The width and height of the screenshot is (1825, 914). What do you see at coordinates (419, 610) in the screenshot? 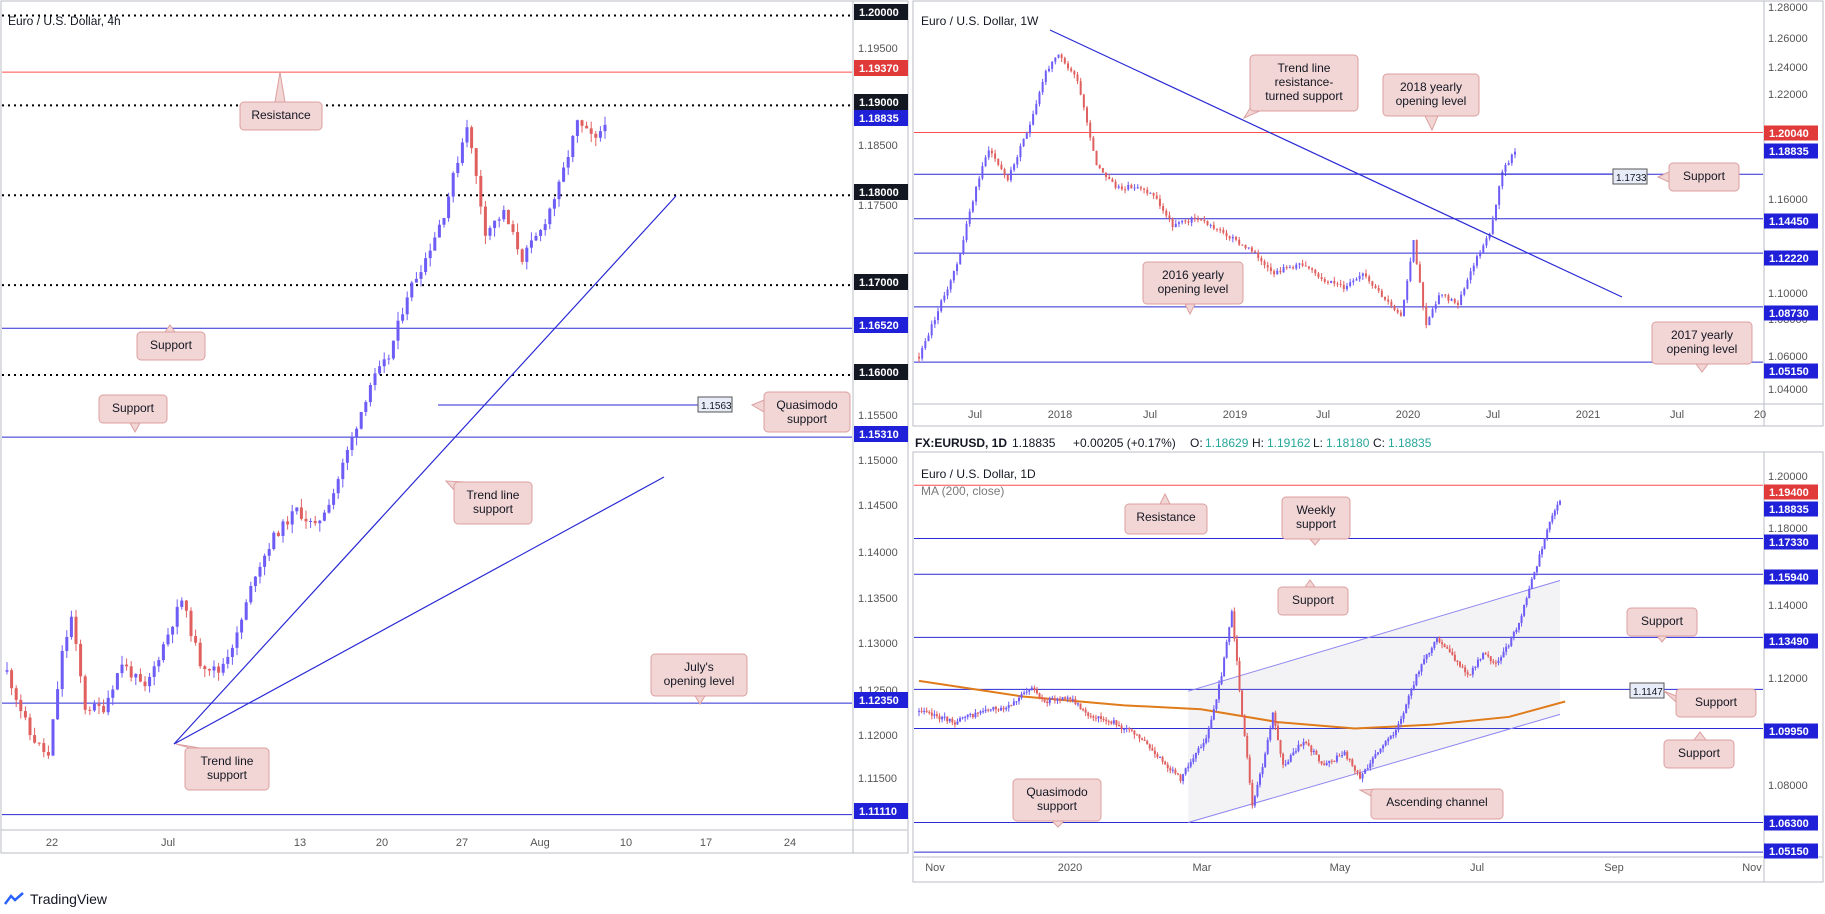
I see `h4-trendline-shallow` at bounding box center [419, 610].